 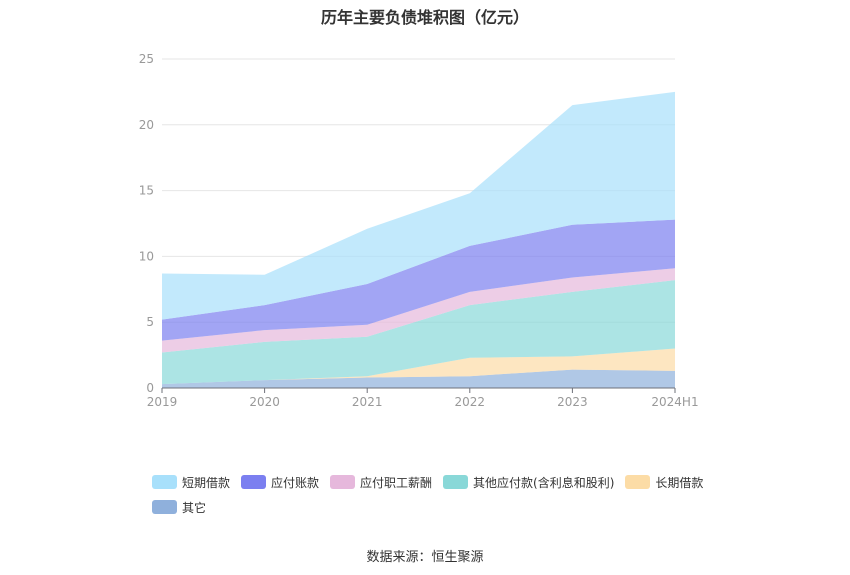 I want to click on area-应付账款, so click(x=418, y=280).